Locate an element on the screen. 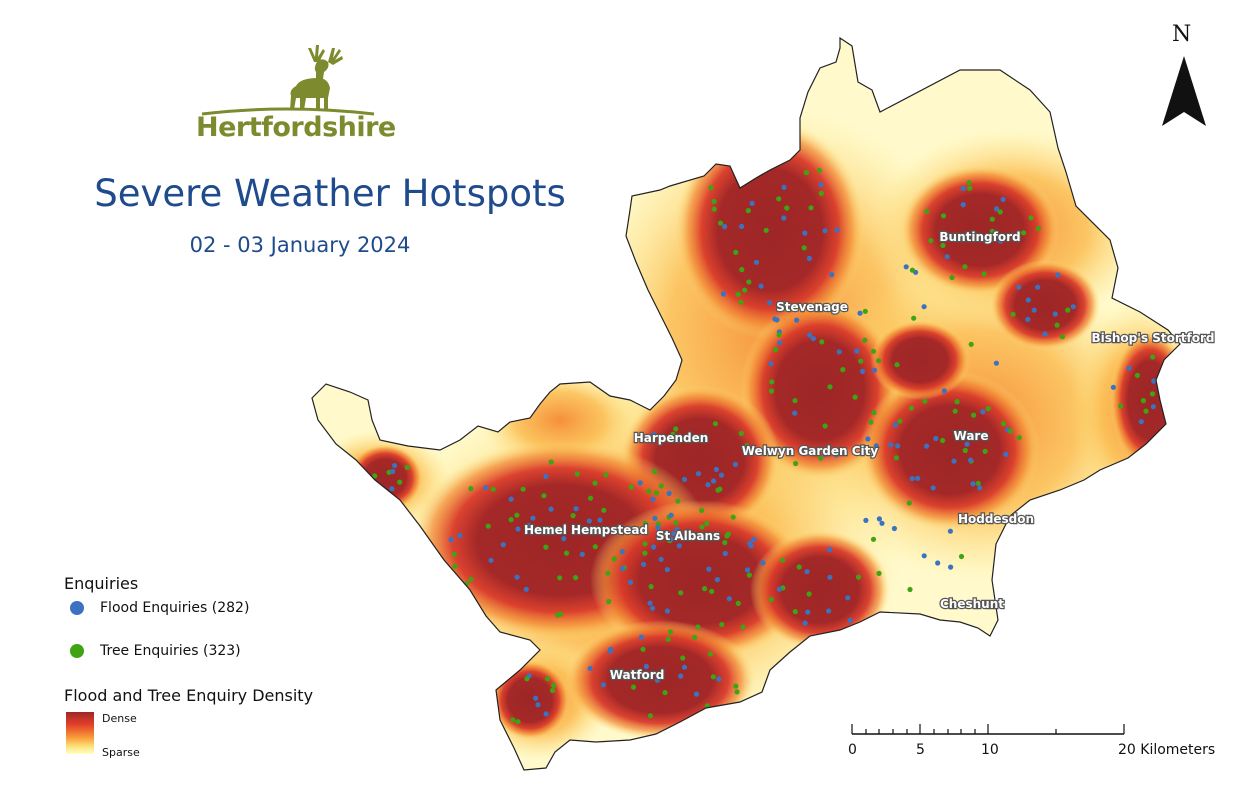 This screenshot has height=804, width=1238. north-letter: N is located at coordinates (1182, 34).